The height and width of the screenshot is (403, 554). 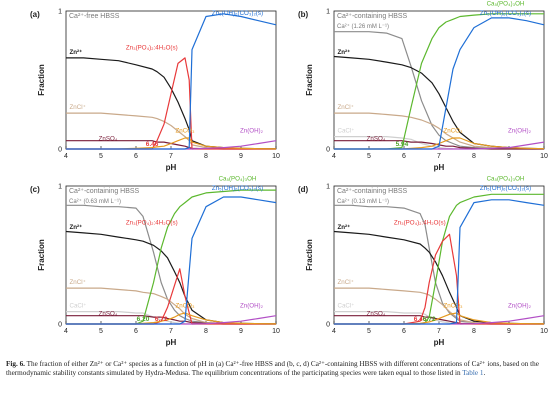 What do you see at coordinates (363, 201) in the screenshot?
I see `panel-subtitle: Ca²⁺ (0.13 mM L⁻¹)` at bounding box center [363, 201].